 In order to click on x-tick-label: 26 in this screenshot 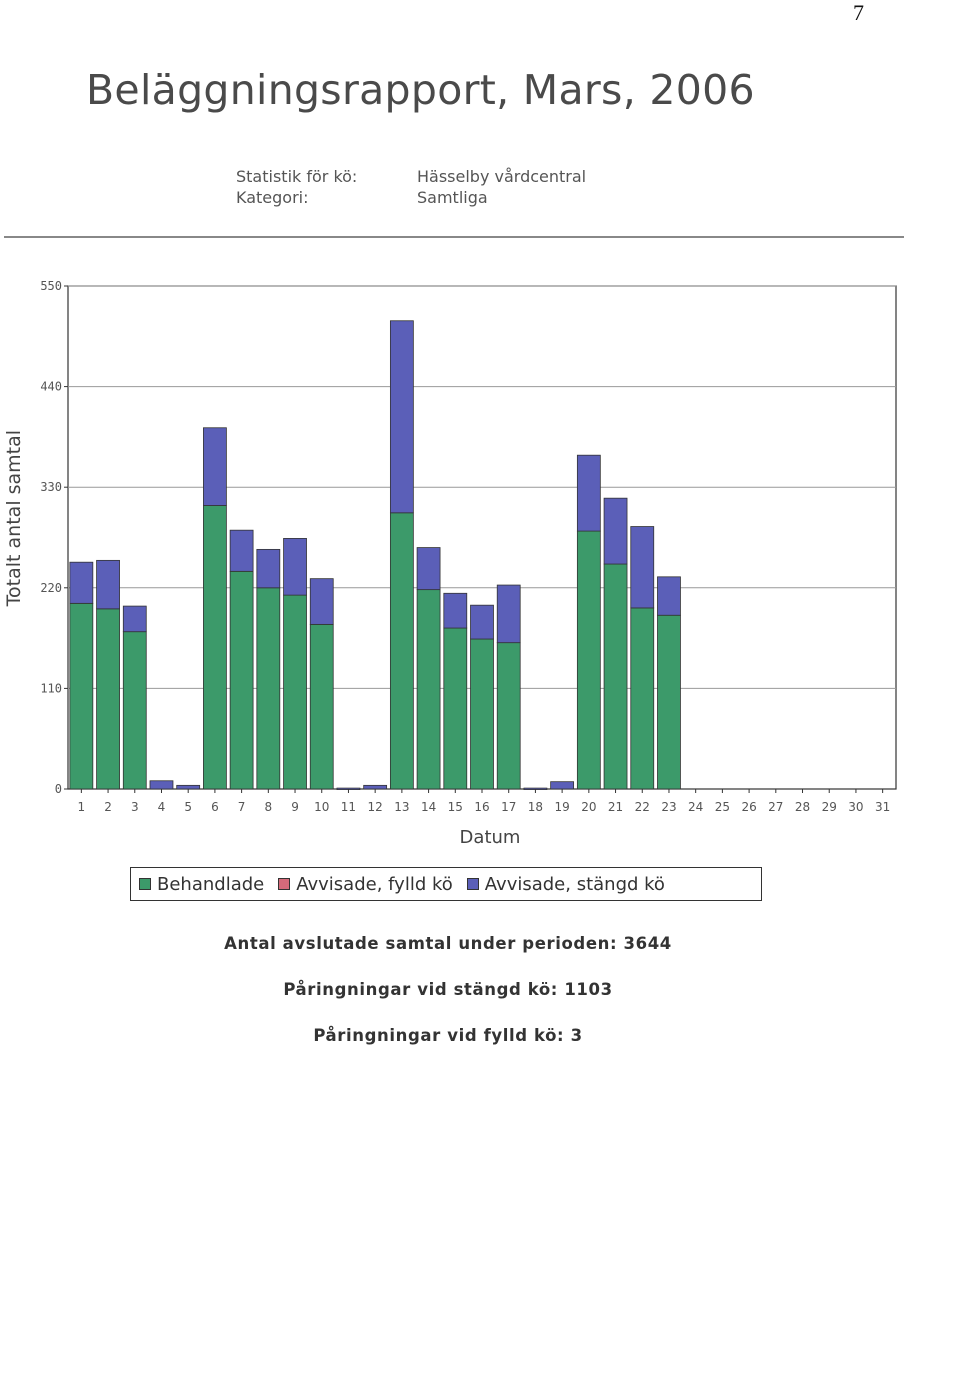, I will do `click(748, 807)`.